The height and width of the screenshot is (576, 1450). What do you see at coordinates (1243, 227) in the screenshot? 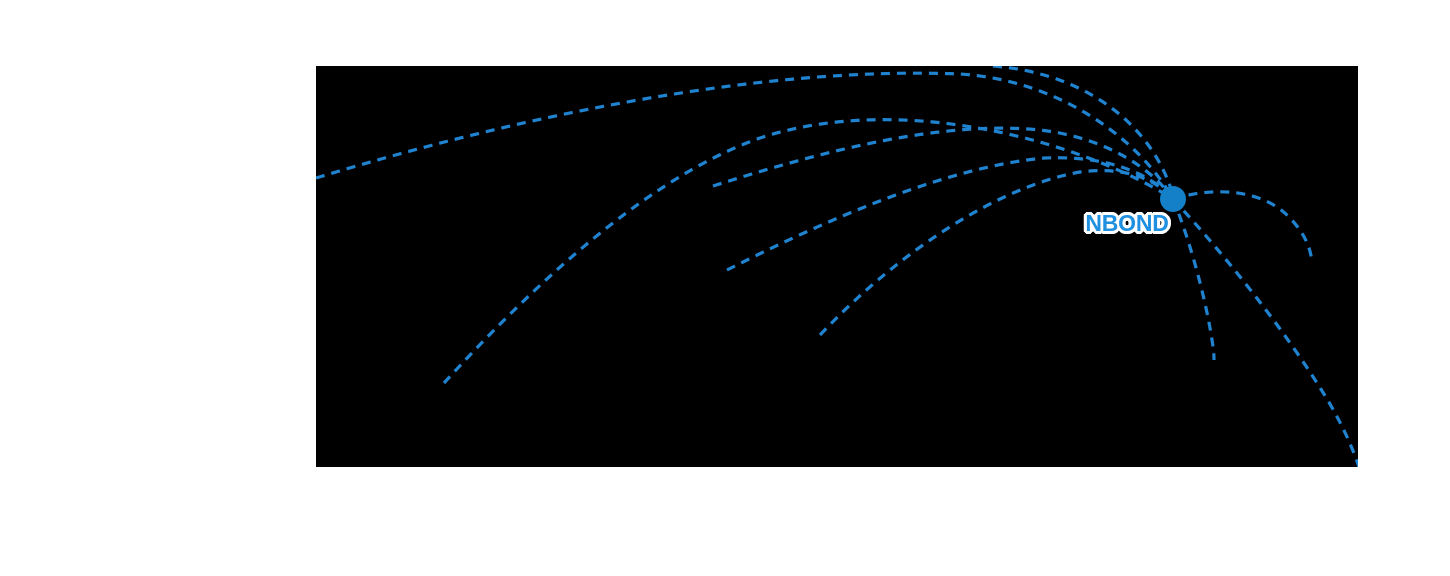
I see `edge-east-arc` at bounding box center [1243, 227].